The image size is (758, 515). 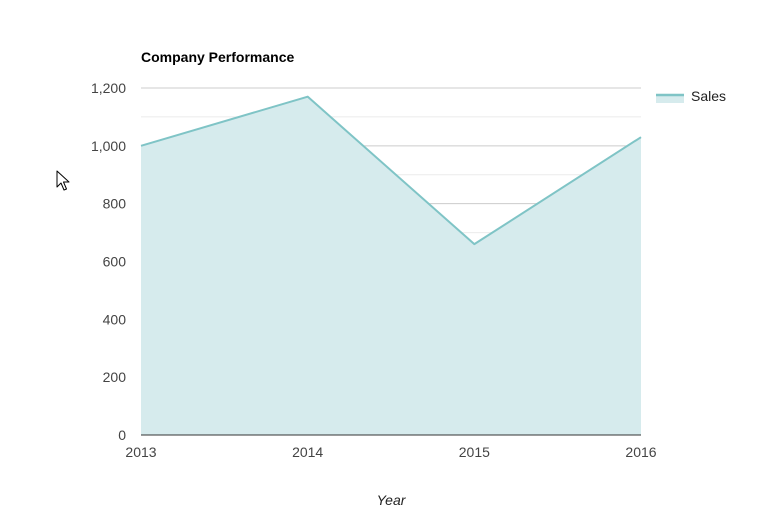 What do you see at coordinates (122, 435) in the screenshot?
I see `y-tick-label: 0` at bounding box center [122, 435].